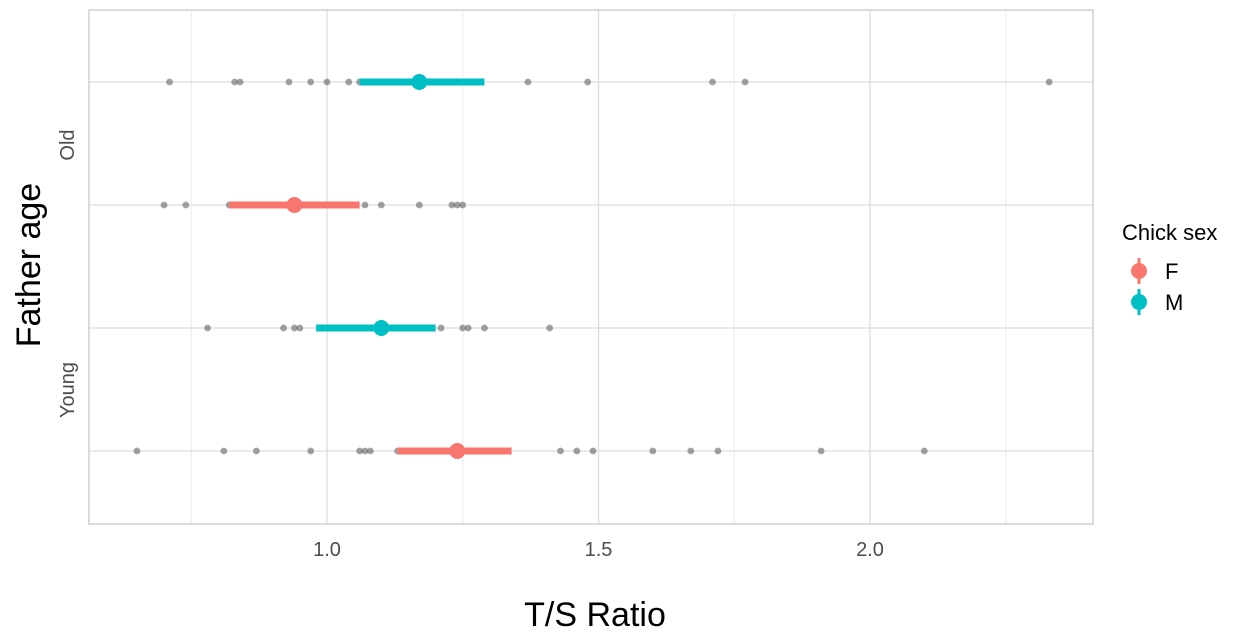 The height and width of the screenshot is (634, 1244). Describe the element at coordinates (381, 328) in the screenshot. I see `mean-point-young-m` at that location.